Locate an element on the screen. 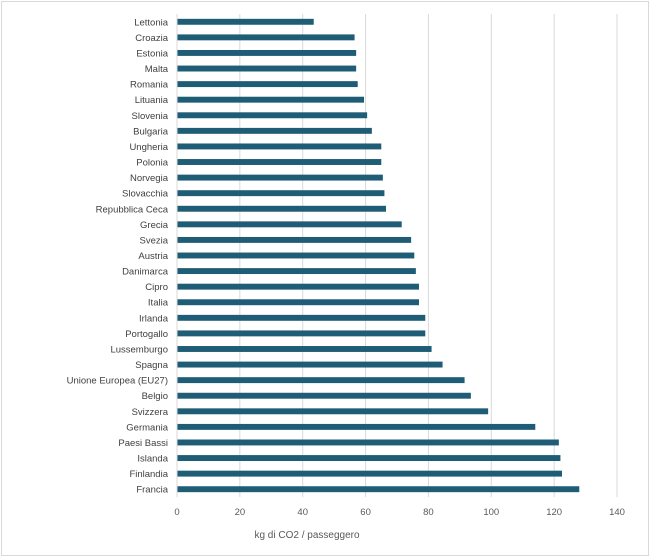 The height and width of the screenshot is (557, 650). category-label: Paesi Bassi is located at coordinates (143, 443).